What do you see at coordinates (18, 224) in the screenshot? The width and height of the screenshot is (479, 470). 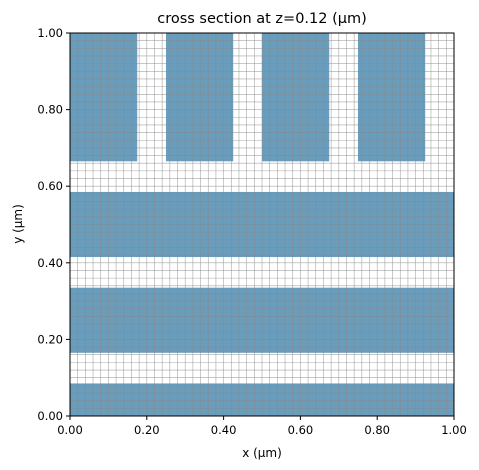 I see `y-axis-label: y (µm)` at bounding box center [18, 224].